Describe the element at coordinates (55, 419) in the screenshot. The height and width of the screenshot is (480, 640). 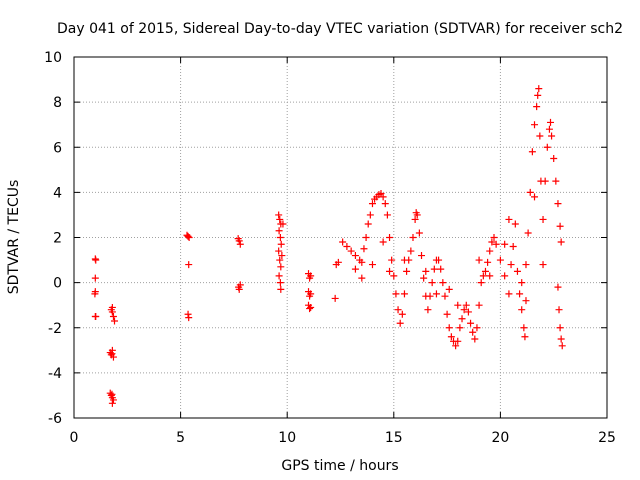
I see `y-tick-label: -6` at that location.